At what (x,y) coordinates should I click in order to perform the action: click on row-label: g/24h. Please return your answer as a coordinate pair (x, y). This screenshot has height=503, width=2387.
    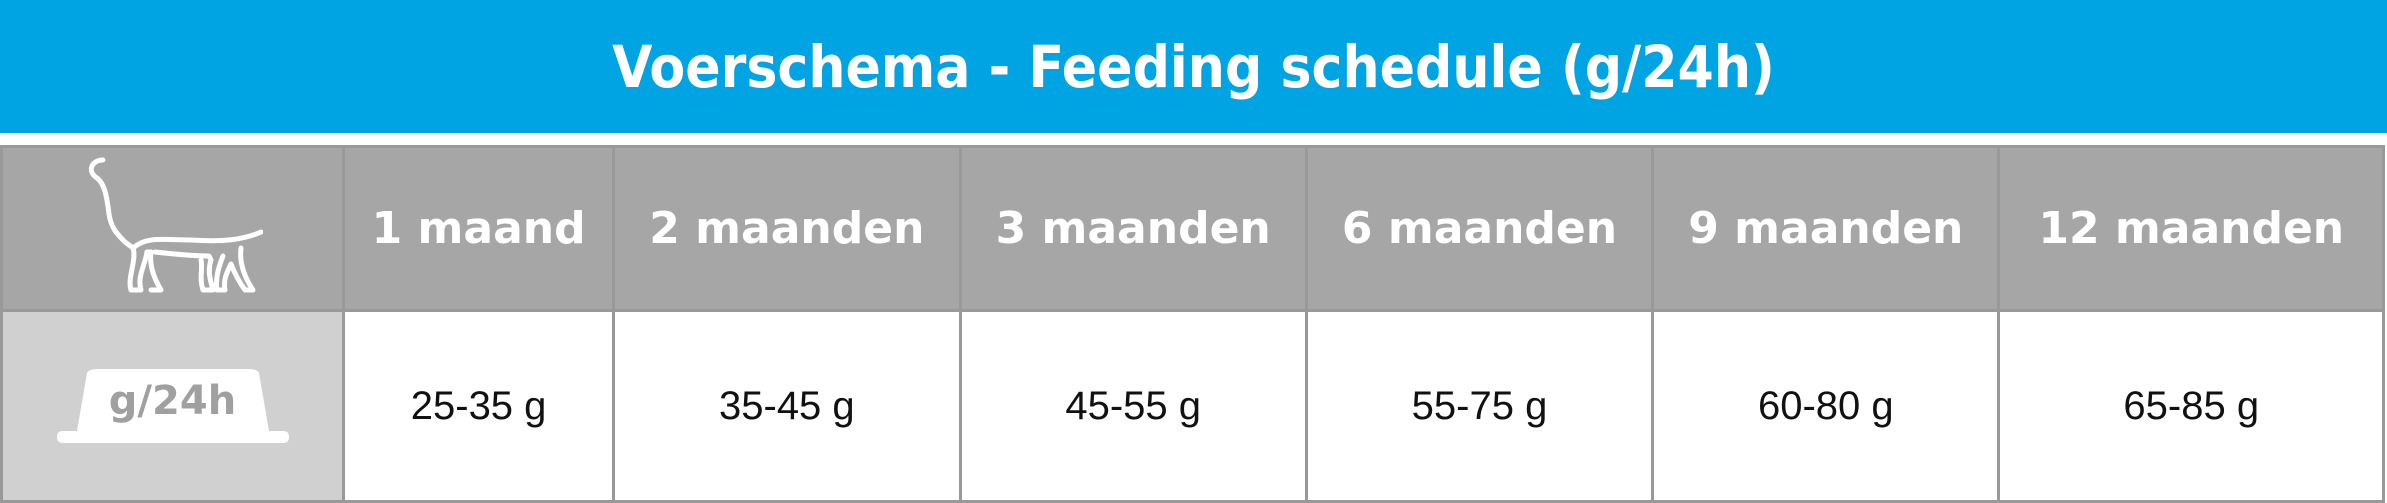
    Looking at the image, I should click on (172, 401).